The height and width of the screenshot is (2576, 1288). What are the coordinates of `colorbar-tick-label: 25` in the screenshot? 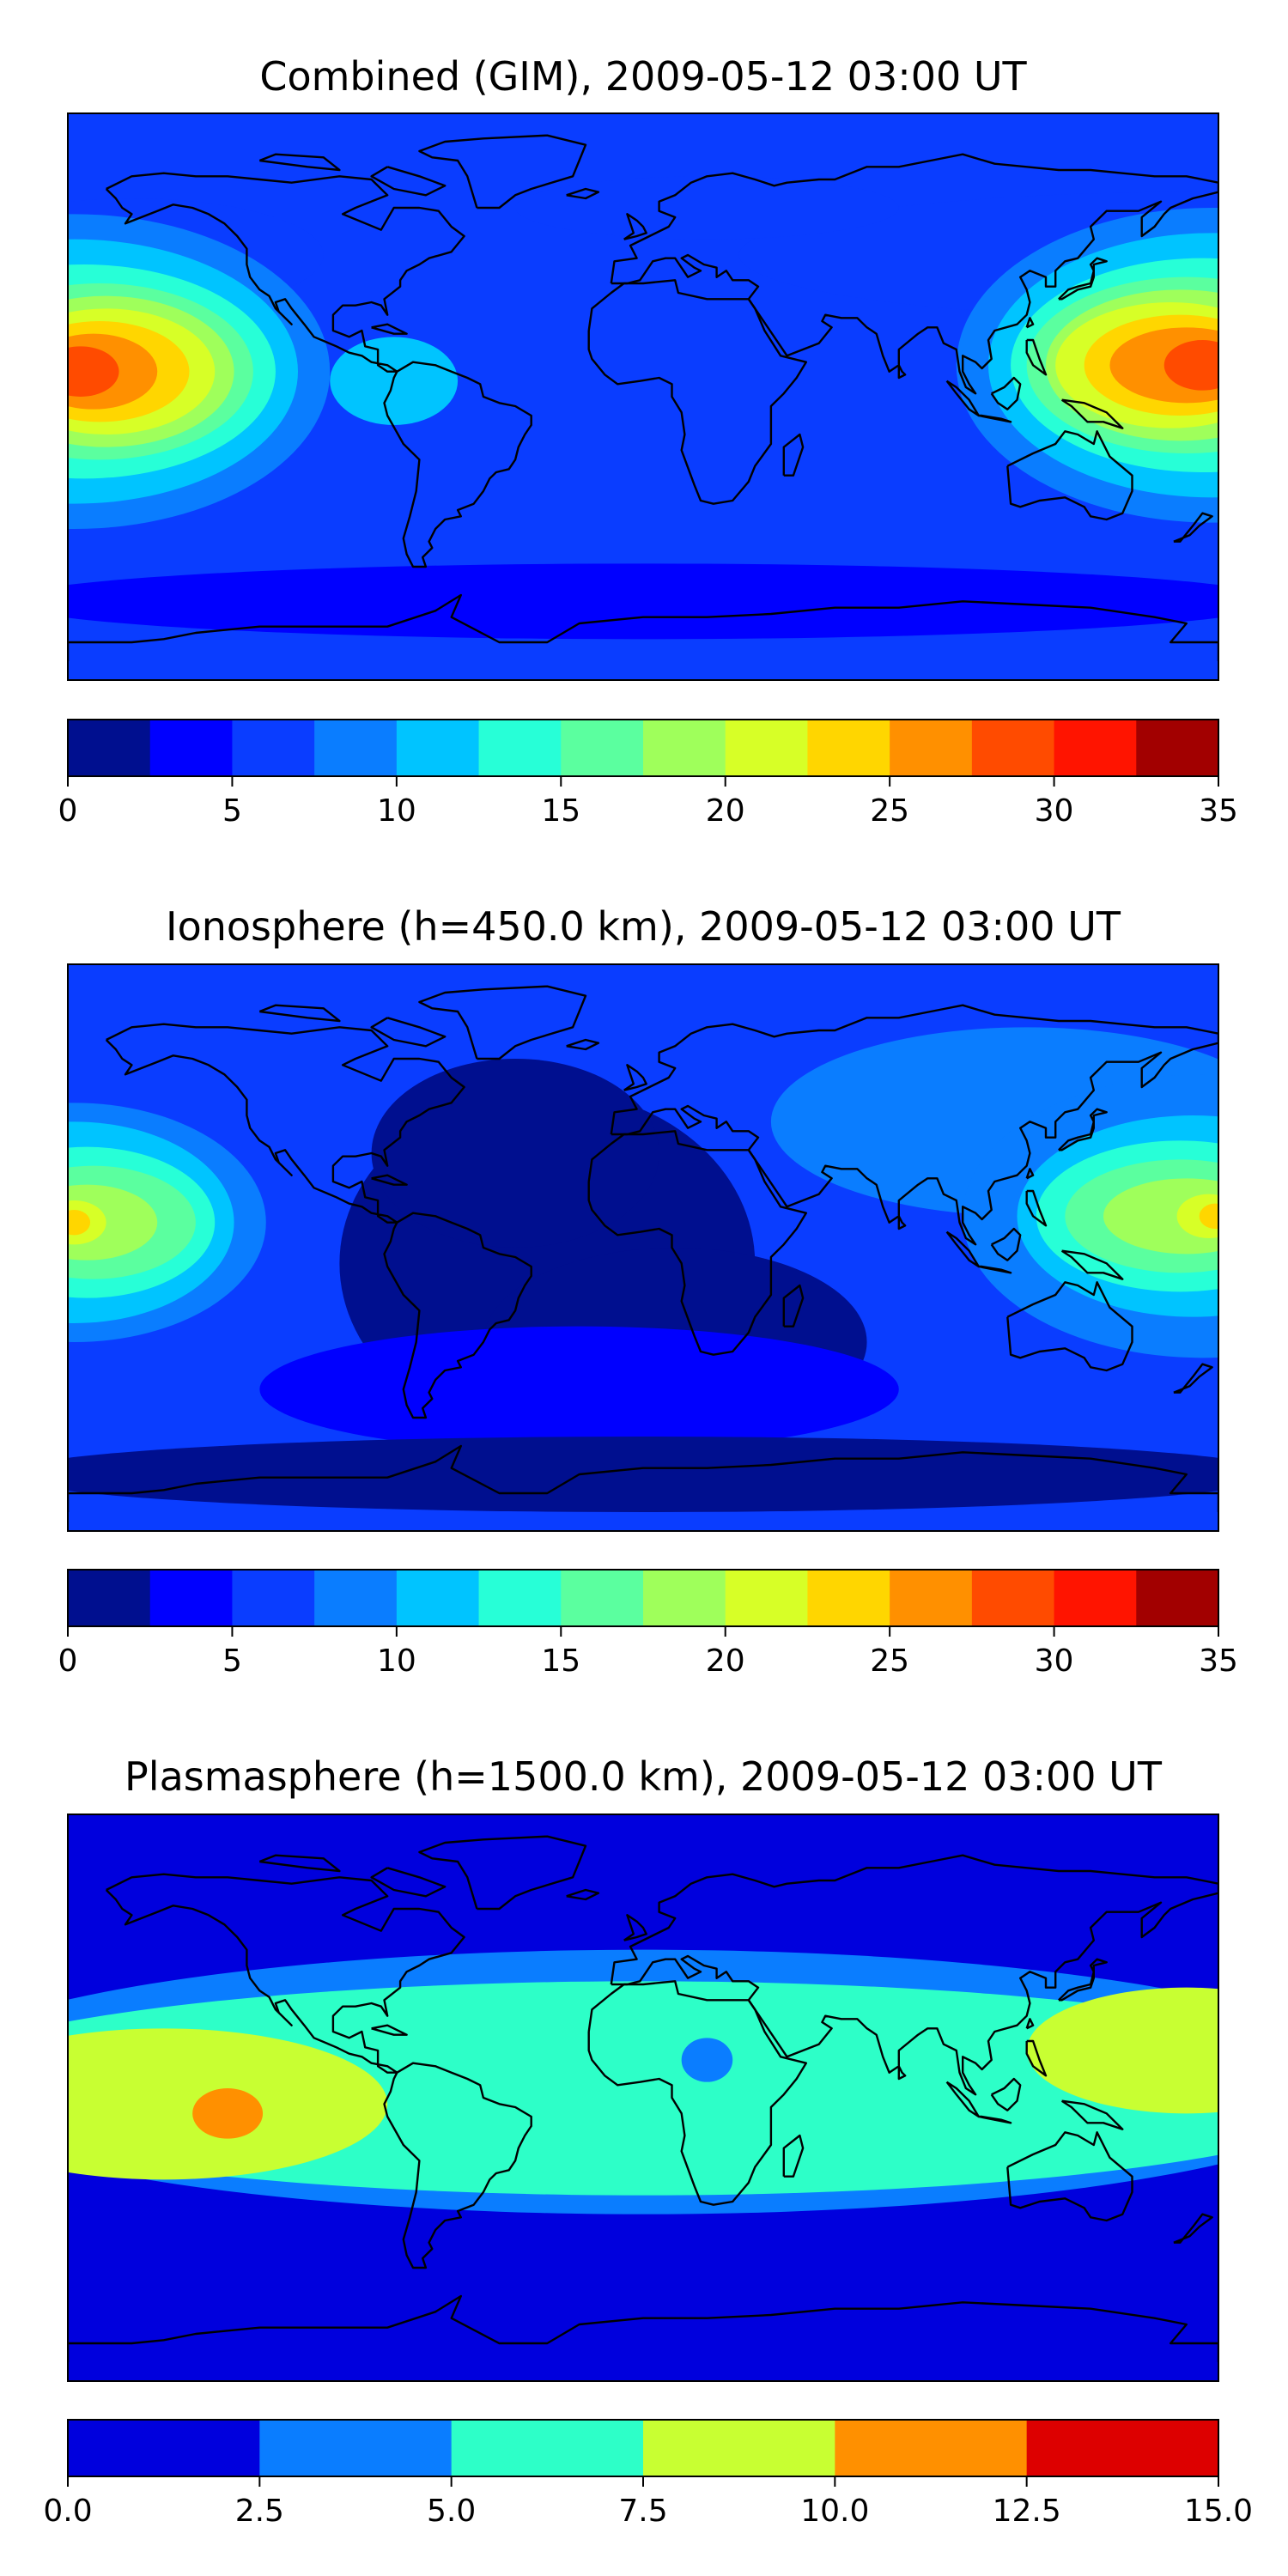 It's located at (889, 1661).